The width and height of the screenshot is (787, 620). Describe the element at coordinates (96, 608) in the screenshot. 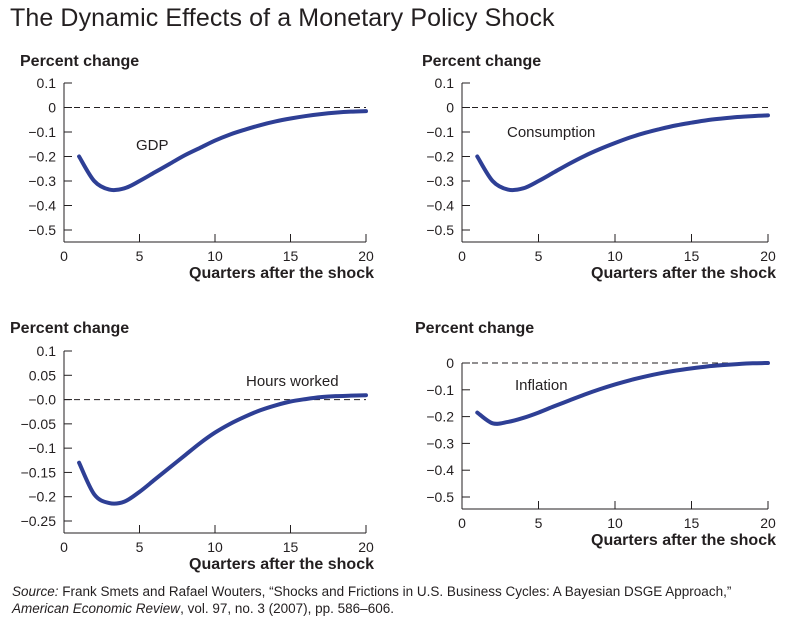

I see `source-journal: American Economic Review` at that location.